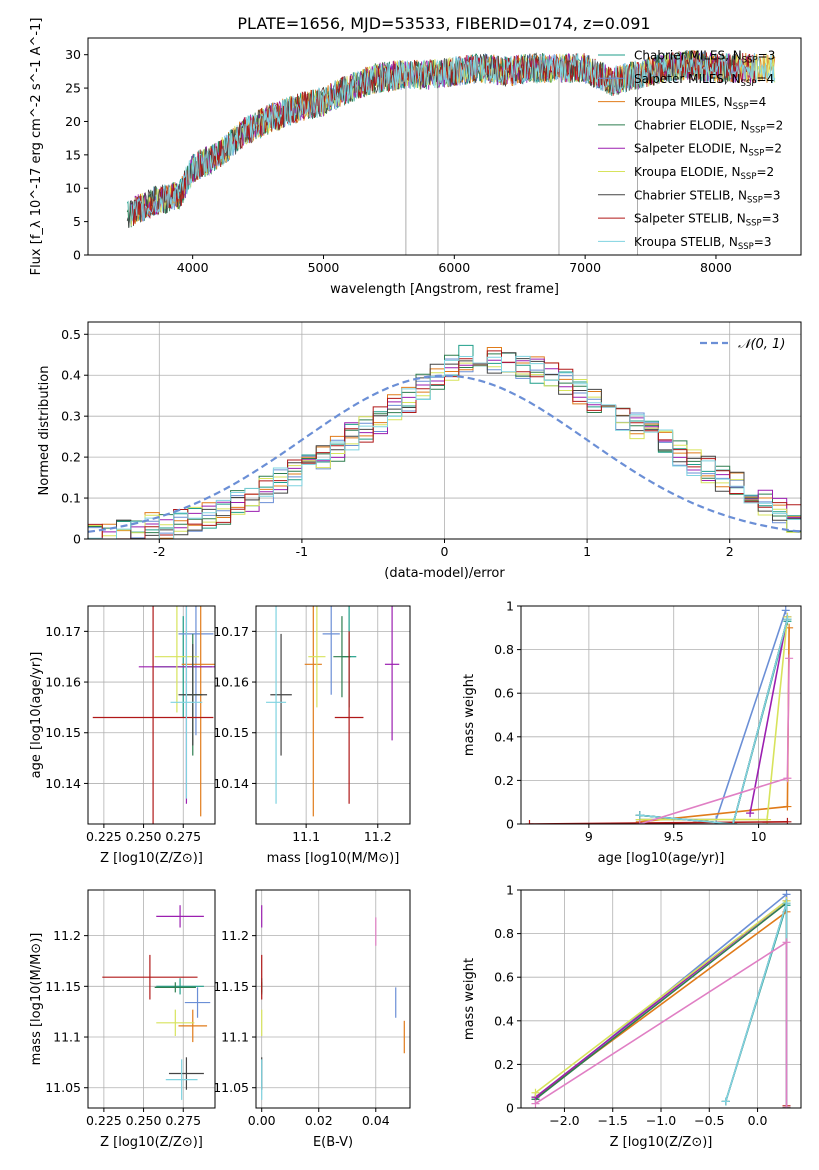 The image size is (819, 1170). I want to click on x-tick-label: −1.0, so click(661, 1120).